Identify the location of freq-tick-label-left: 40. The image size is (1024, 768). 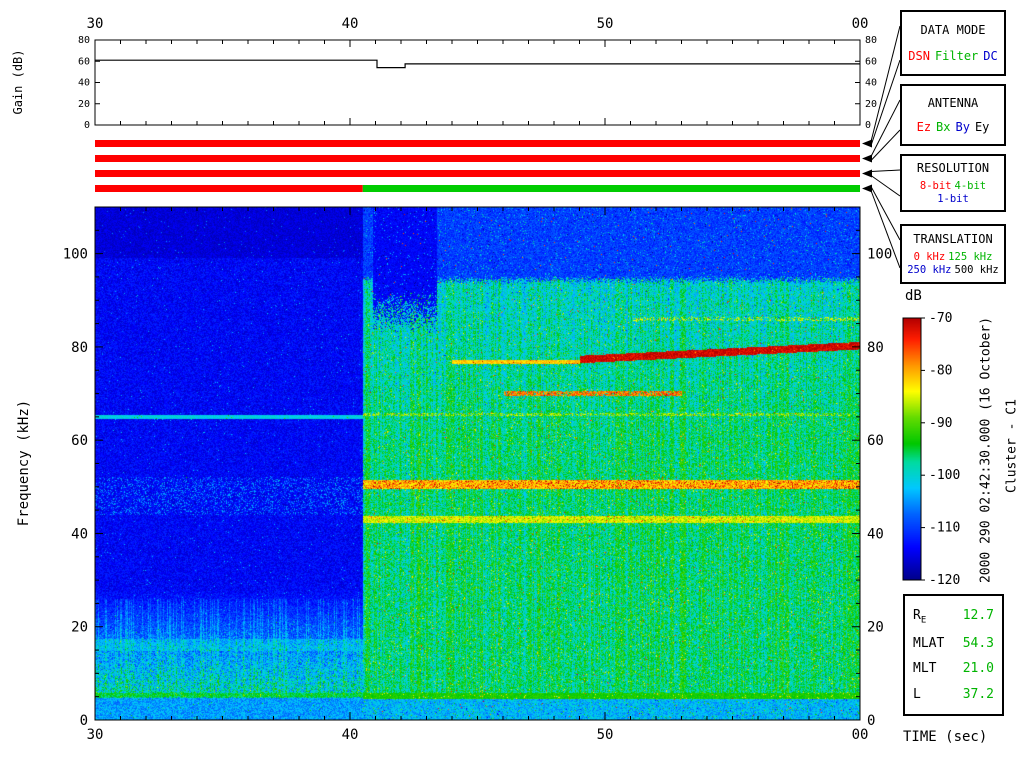
(79, 534).